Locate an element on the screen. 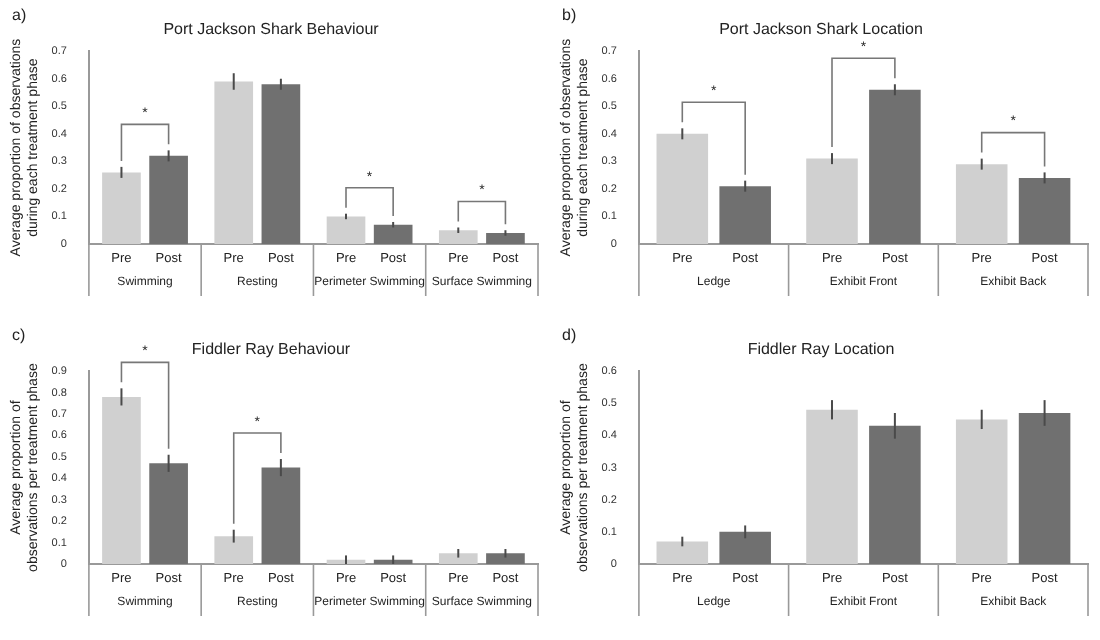 Image resolution: width=1100 pixels, height=640 pixels. chart-title: Port Jackson Shark Location is located at coordinates (821, 29).